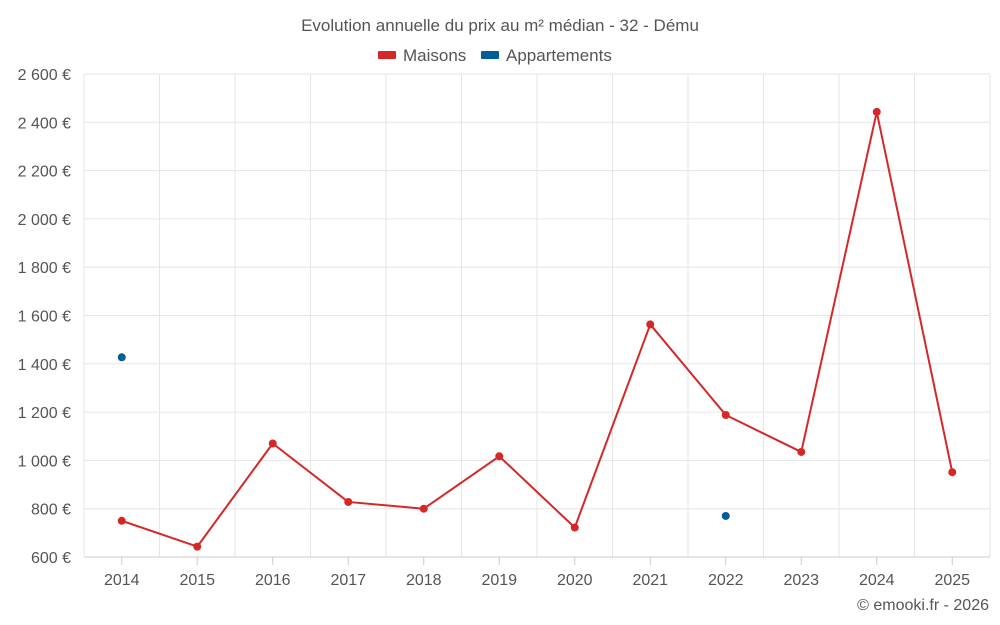 Image resolution: width=1000 pixels, height=625 pixels. What do you see at coordinates (44, 75) in the screenshot?
I see `y-tick-label: 2 600 €` at bounding box center [44, 75].